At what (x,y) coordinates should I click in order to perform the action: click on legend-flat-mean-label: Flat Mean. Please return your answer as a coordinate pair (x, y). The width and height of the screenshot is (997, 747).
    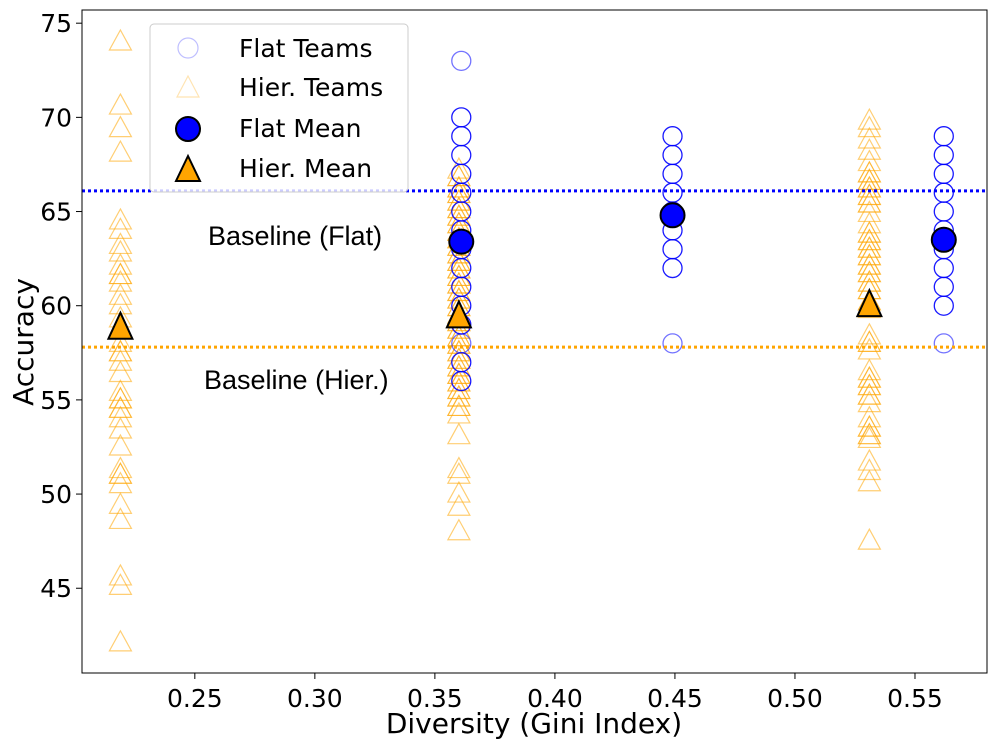
    Looking at the image, I should click on (300, 128).